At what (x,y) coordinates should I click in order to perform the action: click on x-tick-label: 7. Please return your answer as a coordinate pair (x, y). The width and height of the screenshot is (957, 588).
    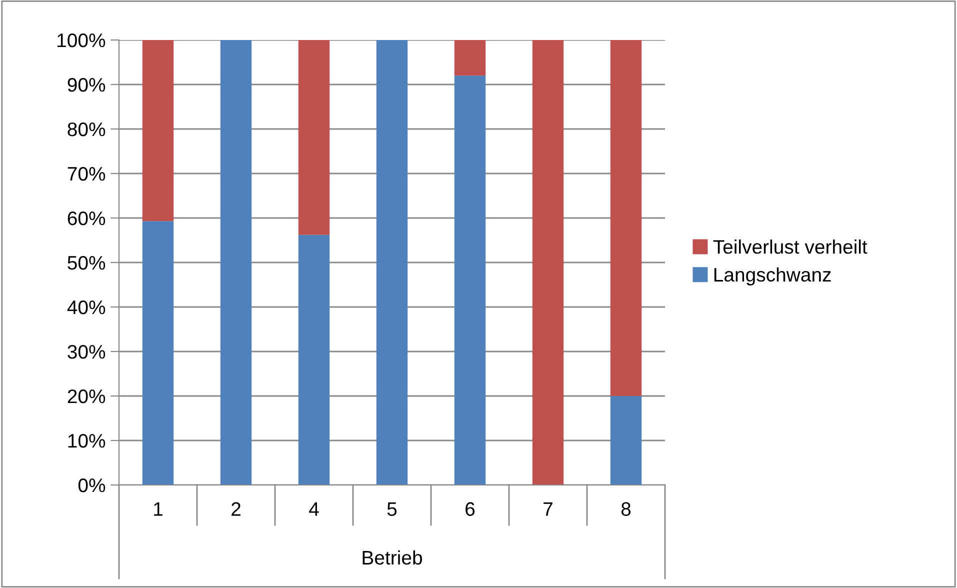
    Looking at the image, I should click on (548, 509).